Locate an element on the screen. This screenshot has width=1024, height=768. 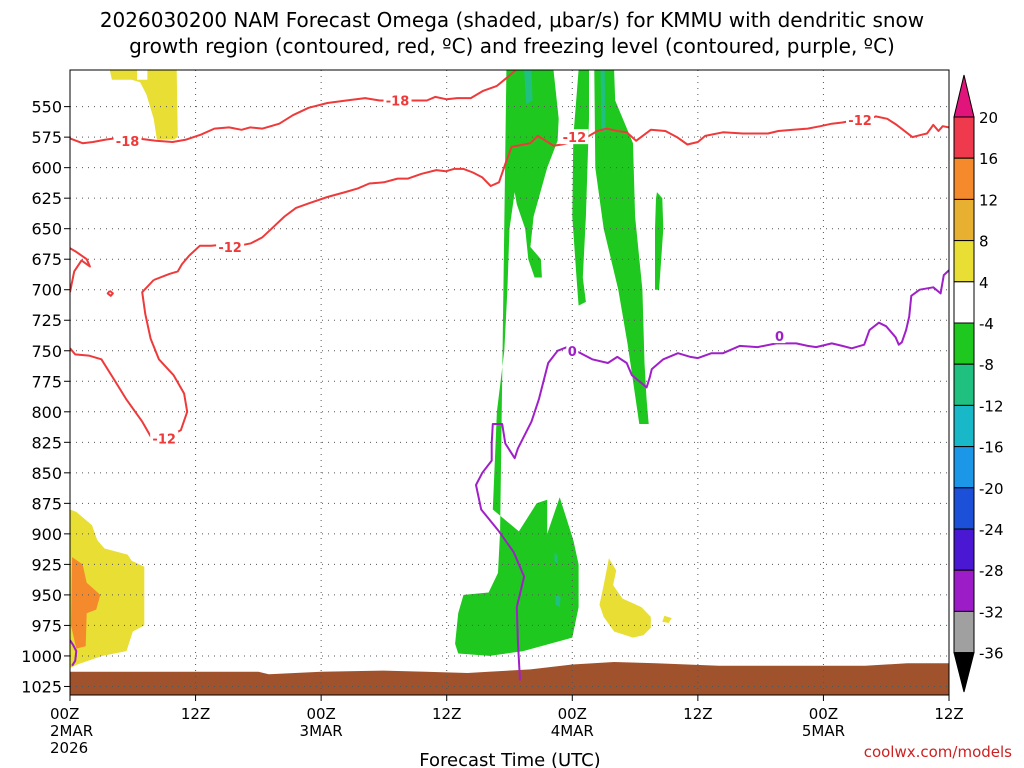
y-tick-label: 775 is located at coordinates (46, 381).